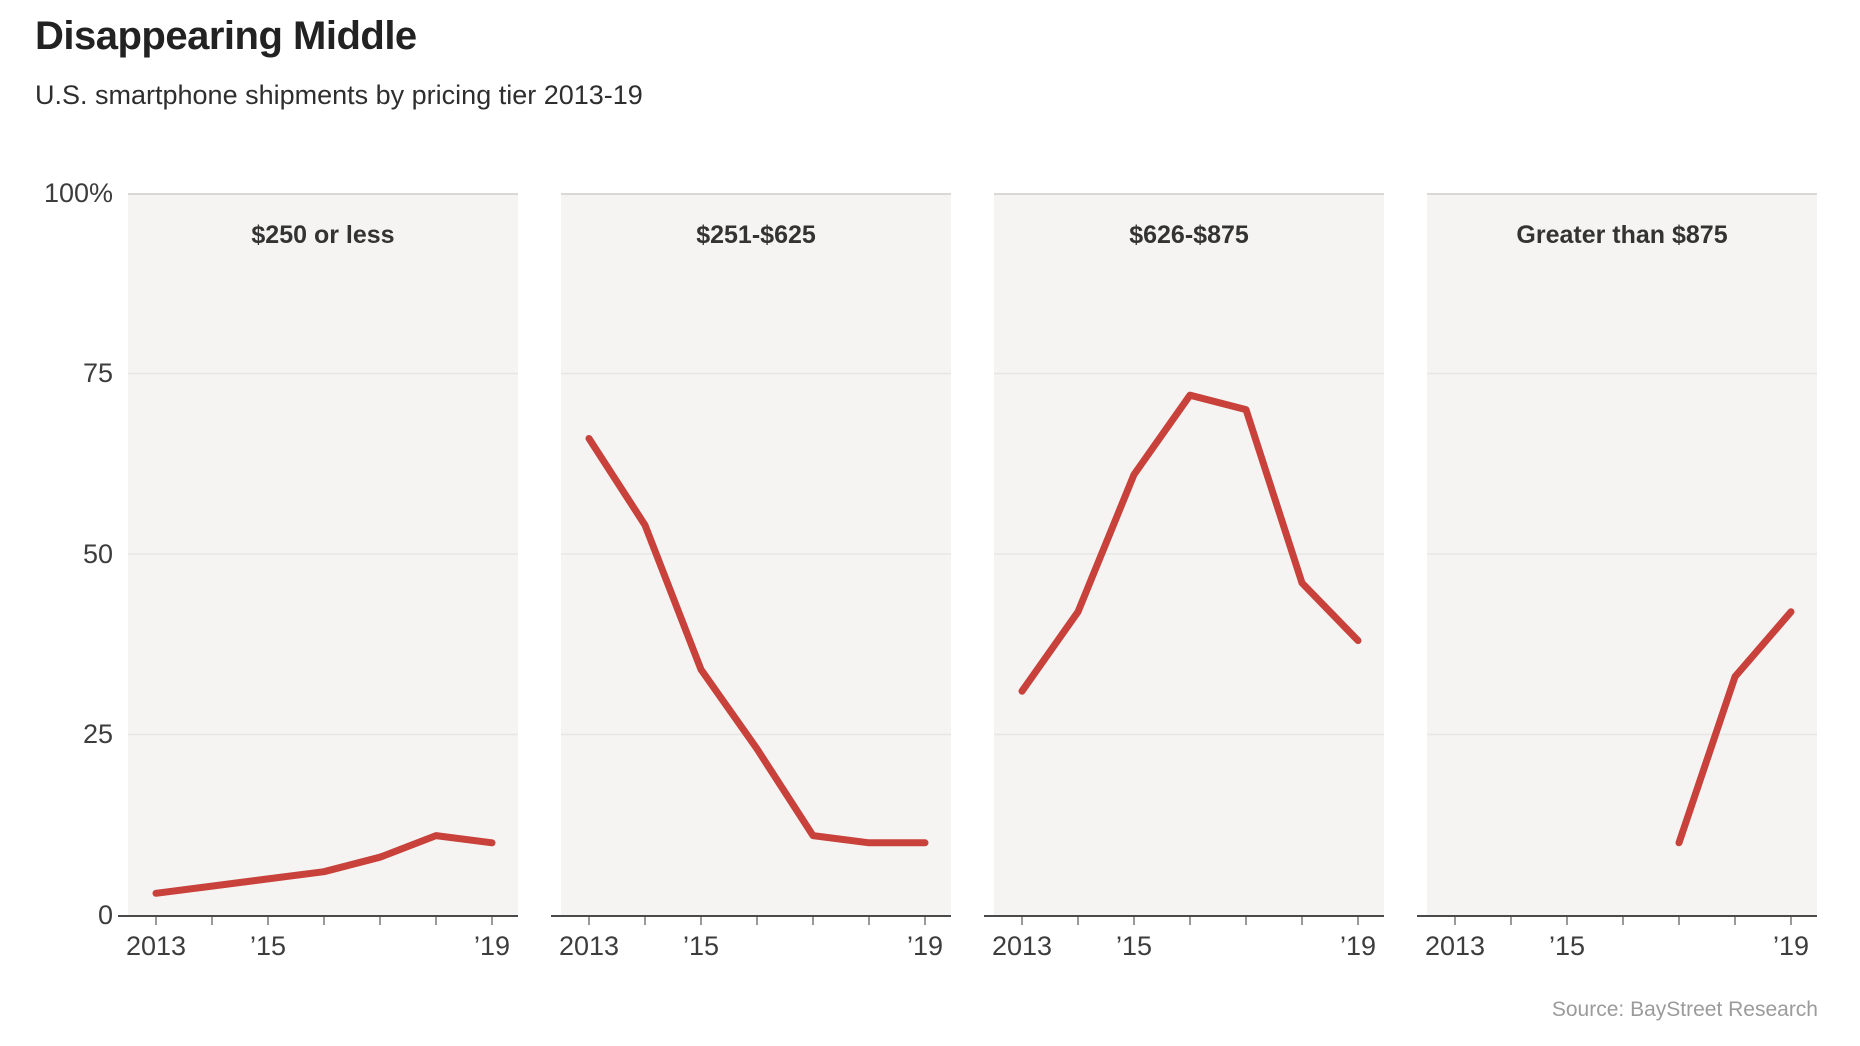 The width and height of the screenshot is (1860, 1046). What do you see at coordinates (1622, 235) in the screenshot?
I see `panel-title: Greater than $875` at bounding box center [1622, 235].